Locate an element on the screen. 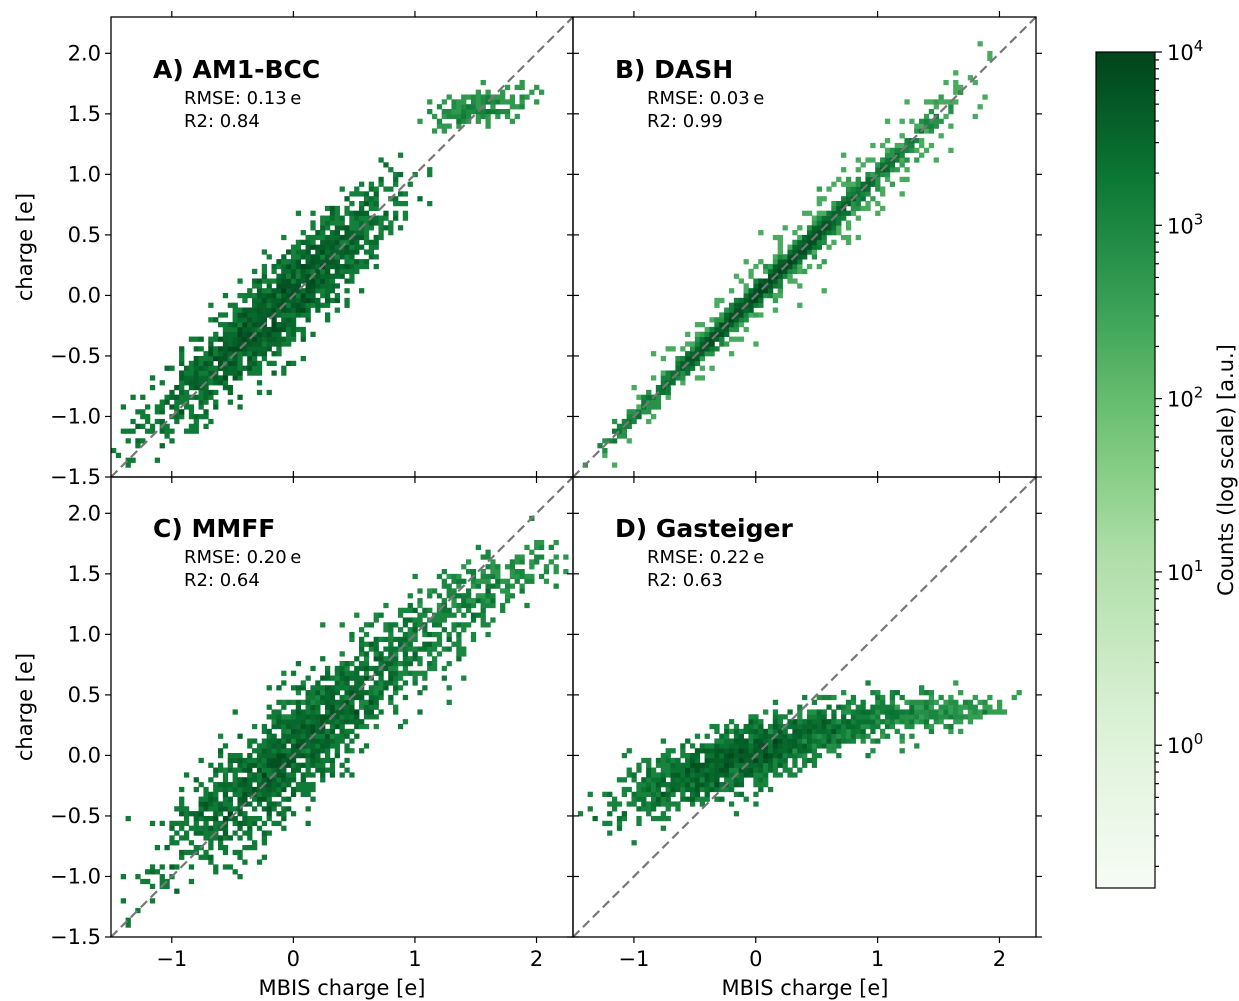  x-tick-label: −1 is located at coordinates (171, 959).